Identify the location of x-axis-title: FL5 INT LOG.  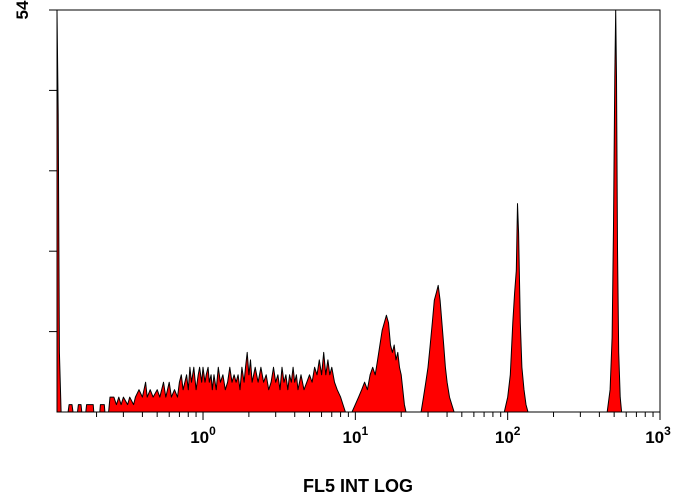
(358, 486).